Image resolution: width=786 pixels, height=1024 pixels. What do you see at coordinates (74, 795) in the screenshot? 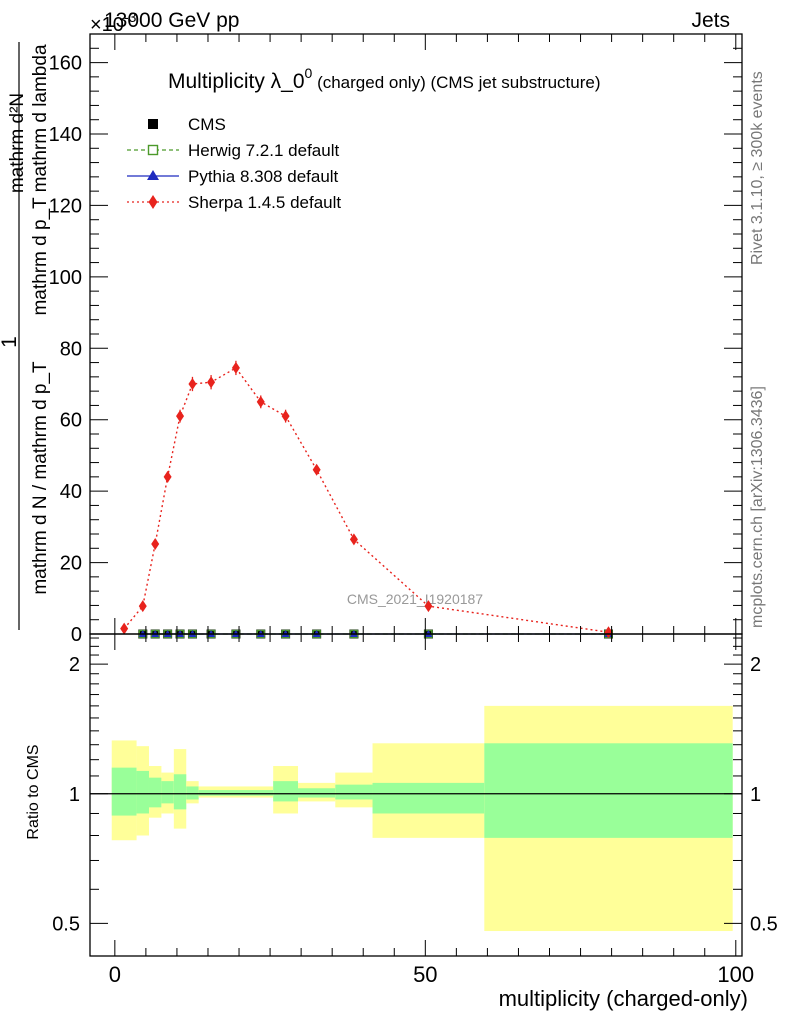
I see `ratio-y-tick-label: 1` at bounding box center [74, 795].